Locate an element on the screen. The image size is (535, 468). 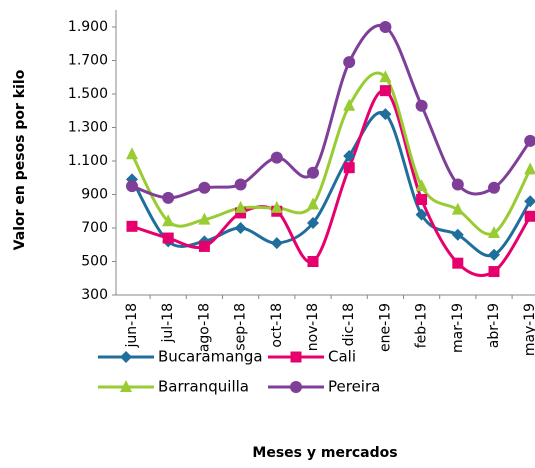
legend-label: Bucaramanga is located at coordinates (210, 357).